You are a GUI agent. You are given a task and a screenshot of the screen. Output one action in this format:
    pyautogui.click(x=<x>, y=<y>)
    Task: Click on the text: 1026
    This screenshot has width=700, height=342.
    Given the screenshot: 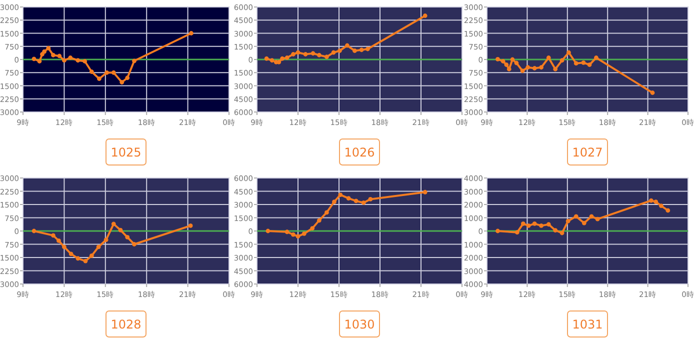 What is the action you would take?
    pyautogui.click(x=359, y=153)
    